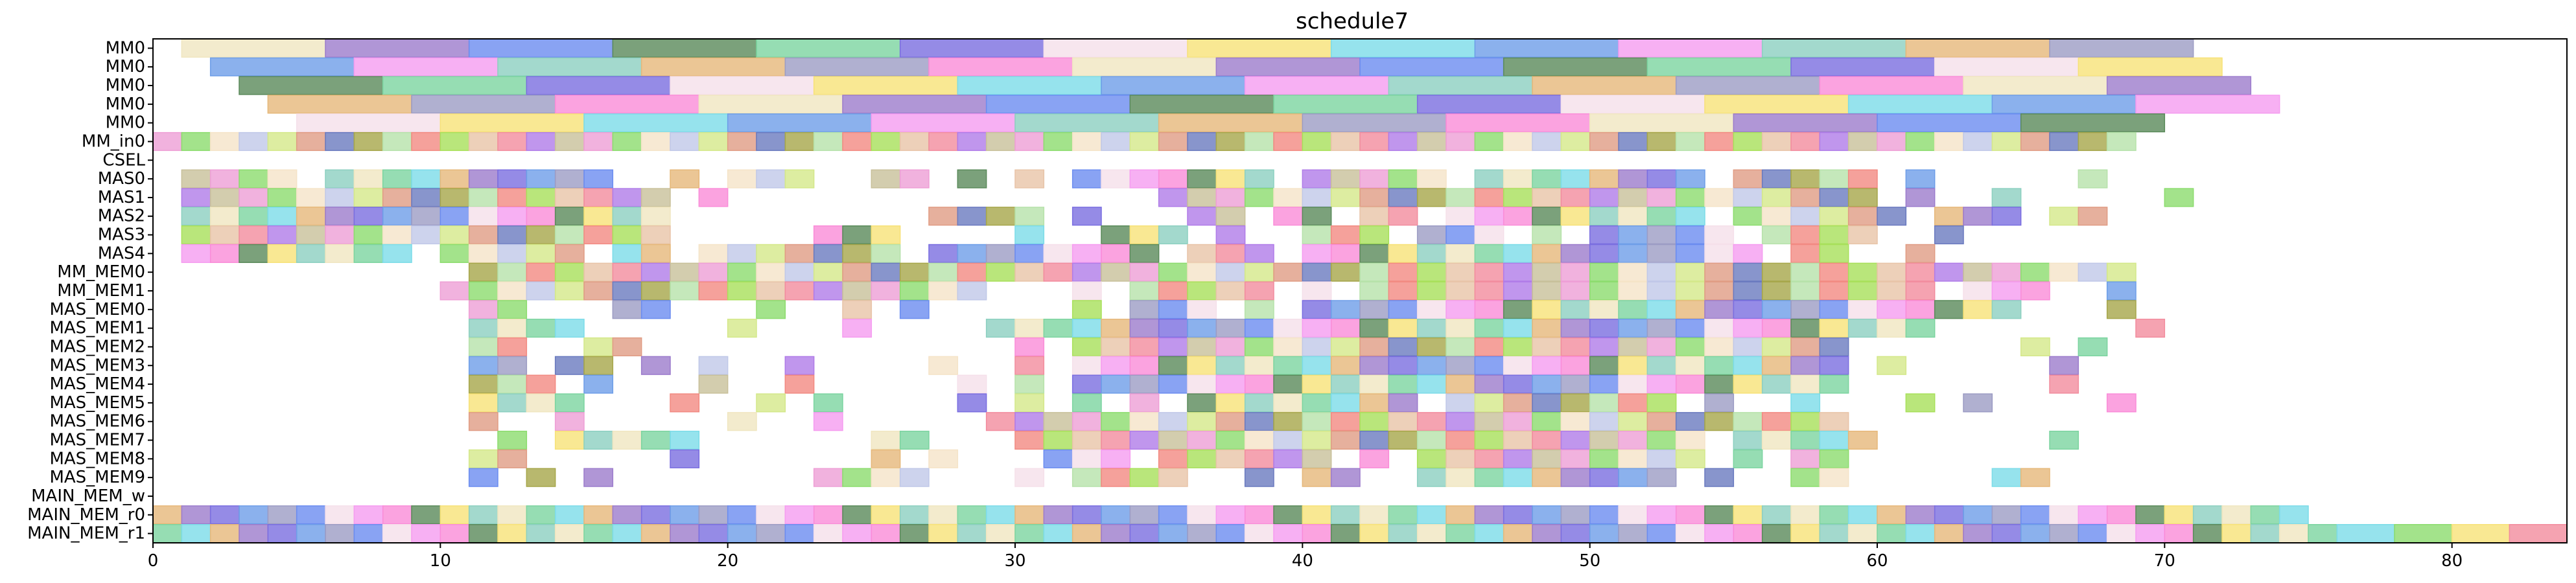 This screenshot has height=583, width=2576. What do you see at coordinates (125, 123) in the screenshot?
I see `y-tick-label: MM0` at bounding box center [125, 123].